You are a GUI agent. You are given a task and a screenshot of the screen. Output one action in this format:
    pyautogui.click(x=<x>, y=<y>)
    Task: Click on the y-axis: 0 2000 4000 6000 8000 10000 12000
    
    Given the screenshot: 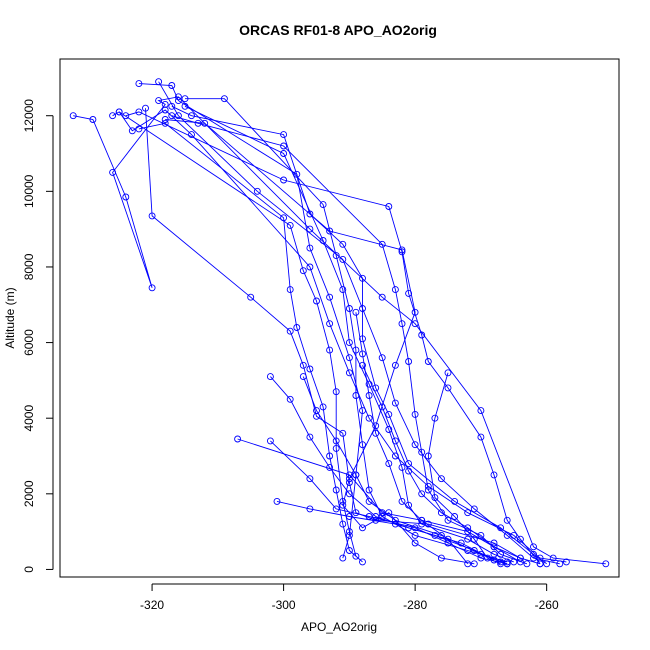 What is the action you would take?
    pyautogui.click(x=38, y=336)
    